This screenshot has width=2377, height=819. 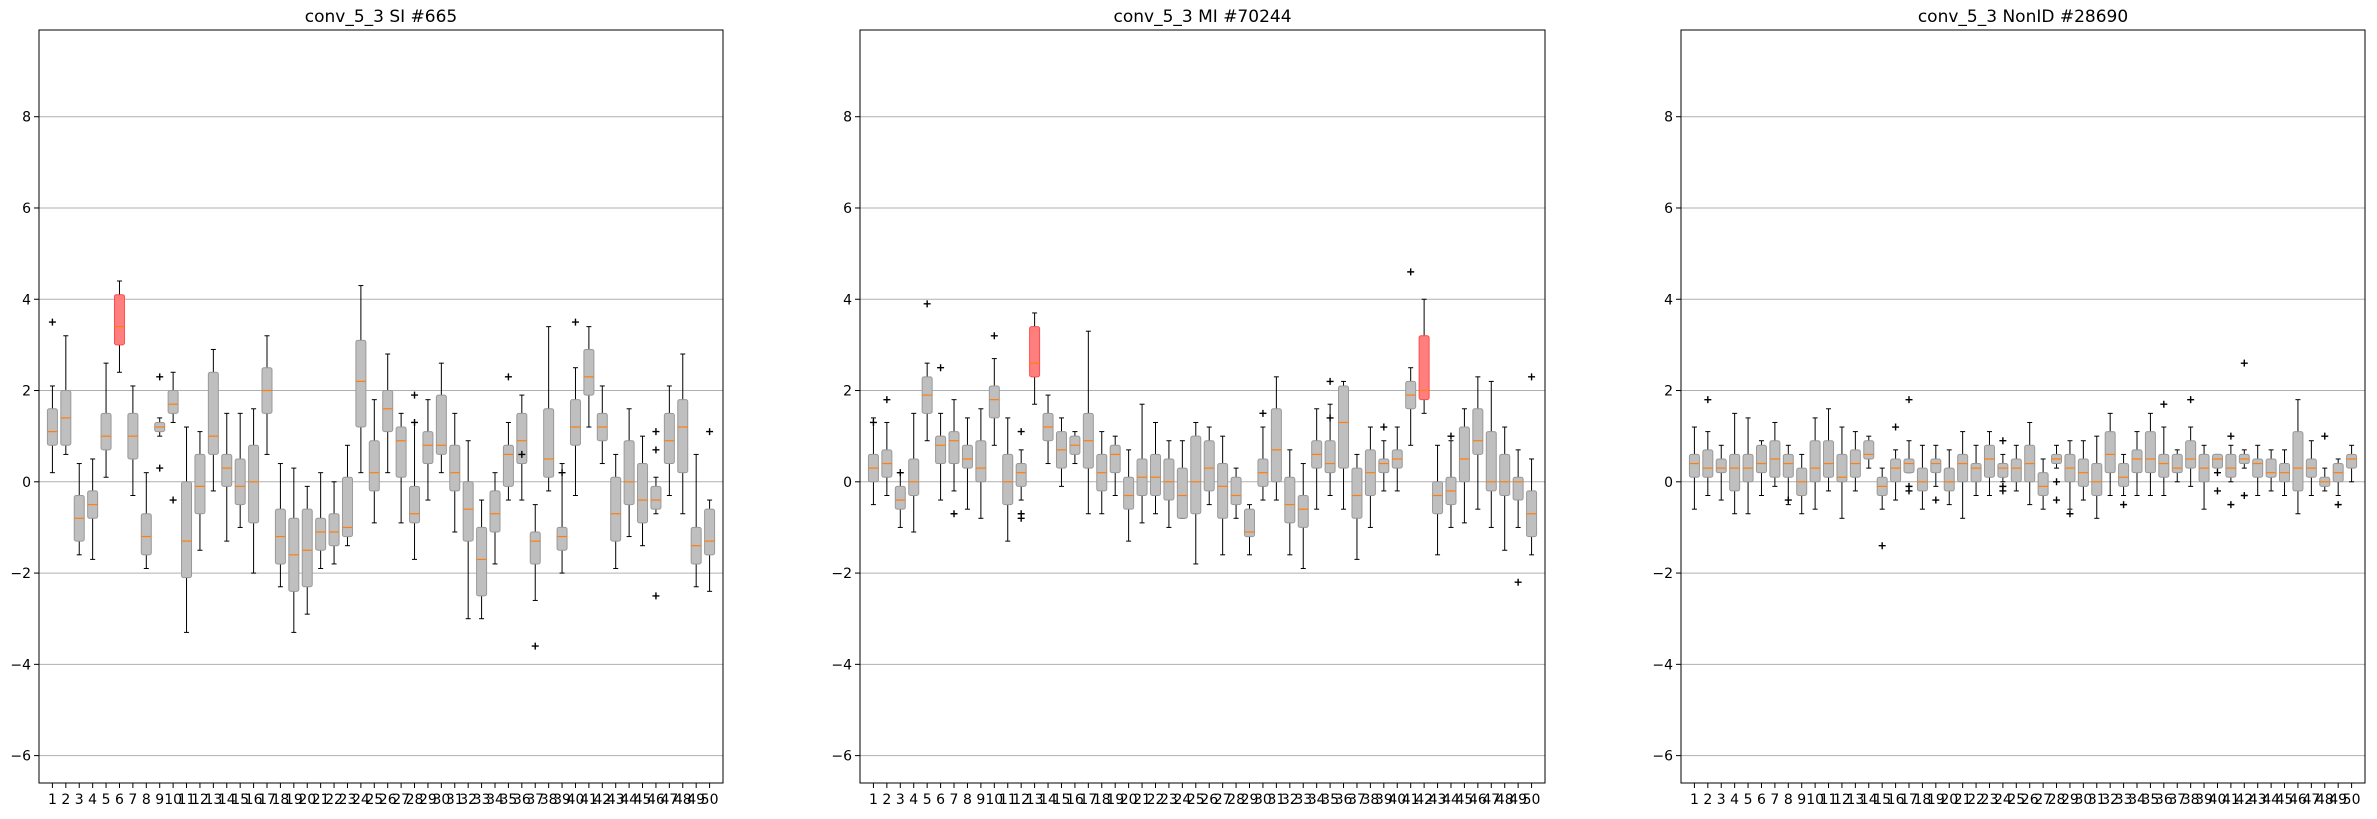 What do you see at coordinates (2164, 800) in the screenshot?
I see `x-tick-label: 36` at bounding box center [2164, 800].